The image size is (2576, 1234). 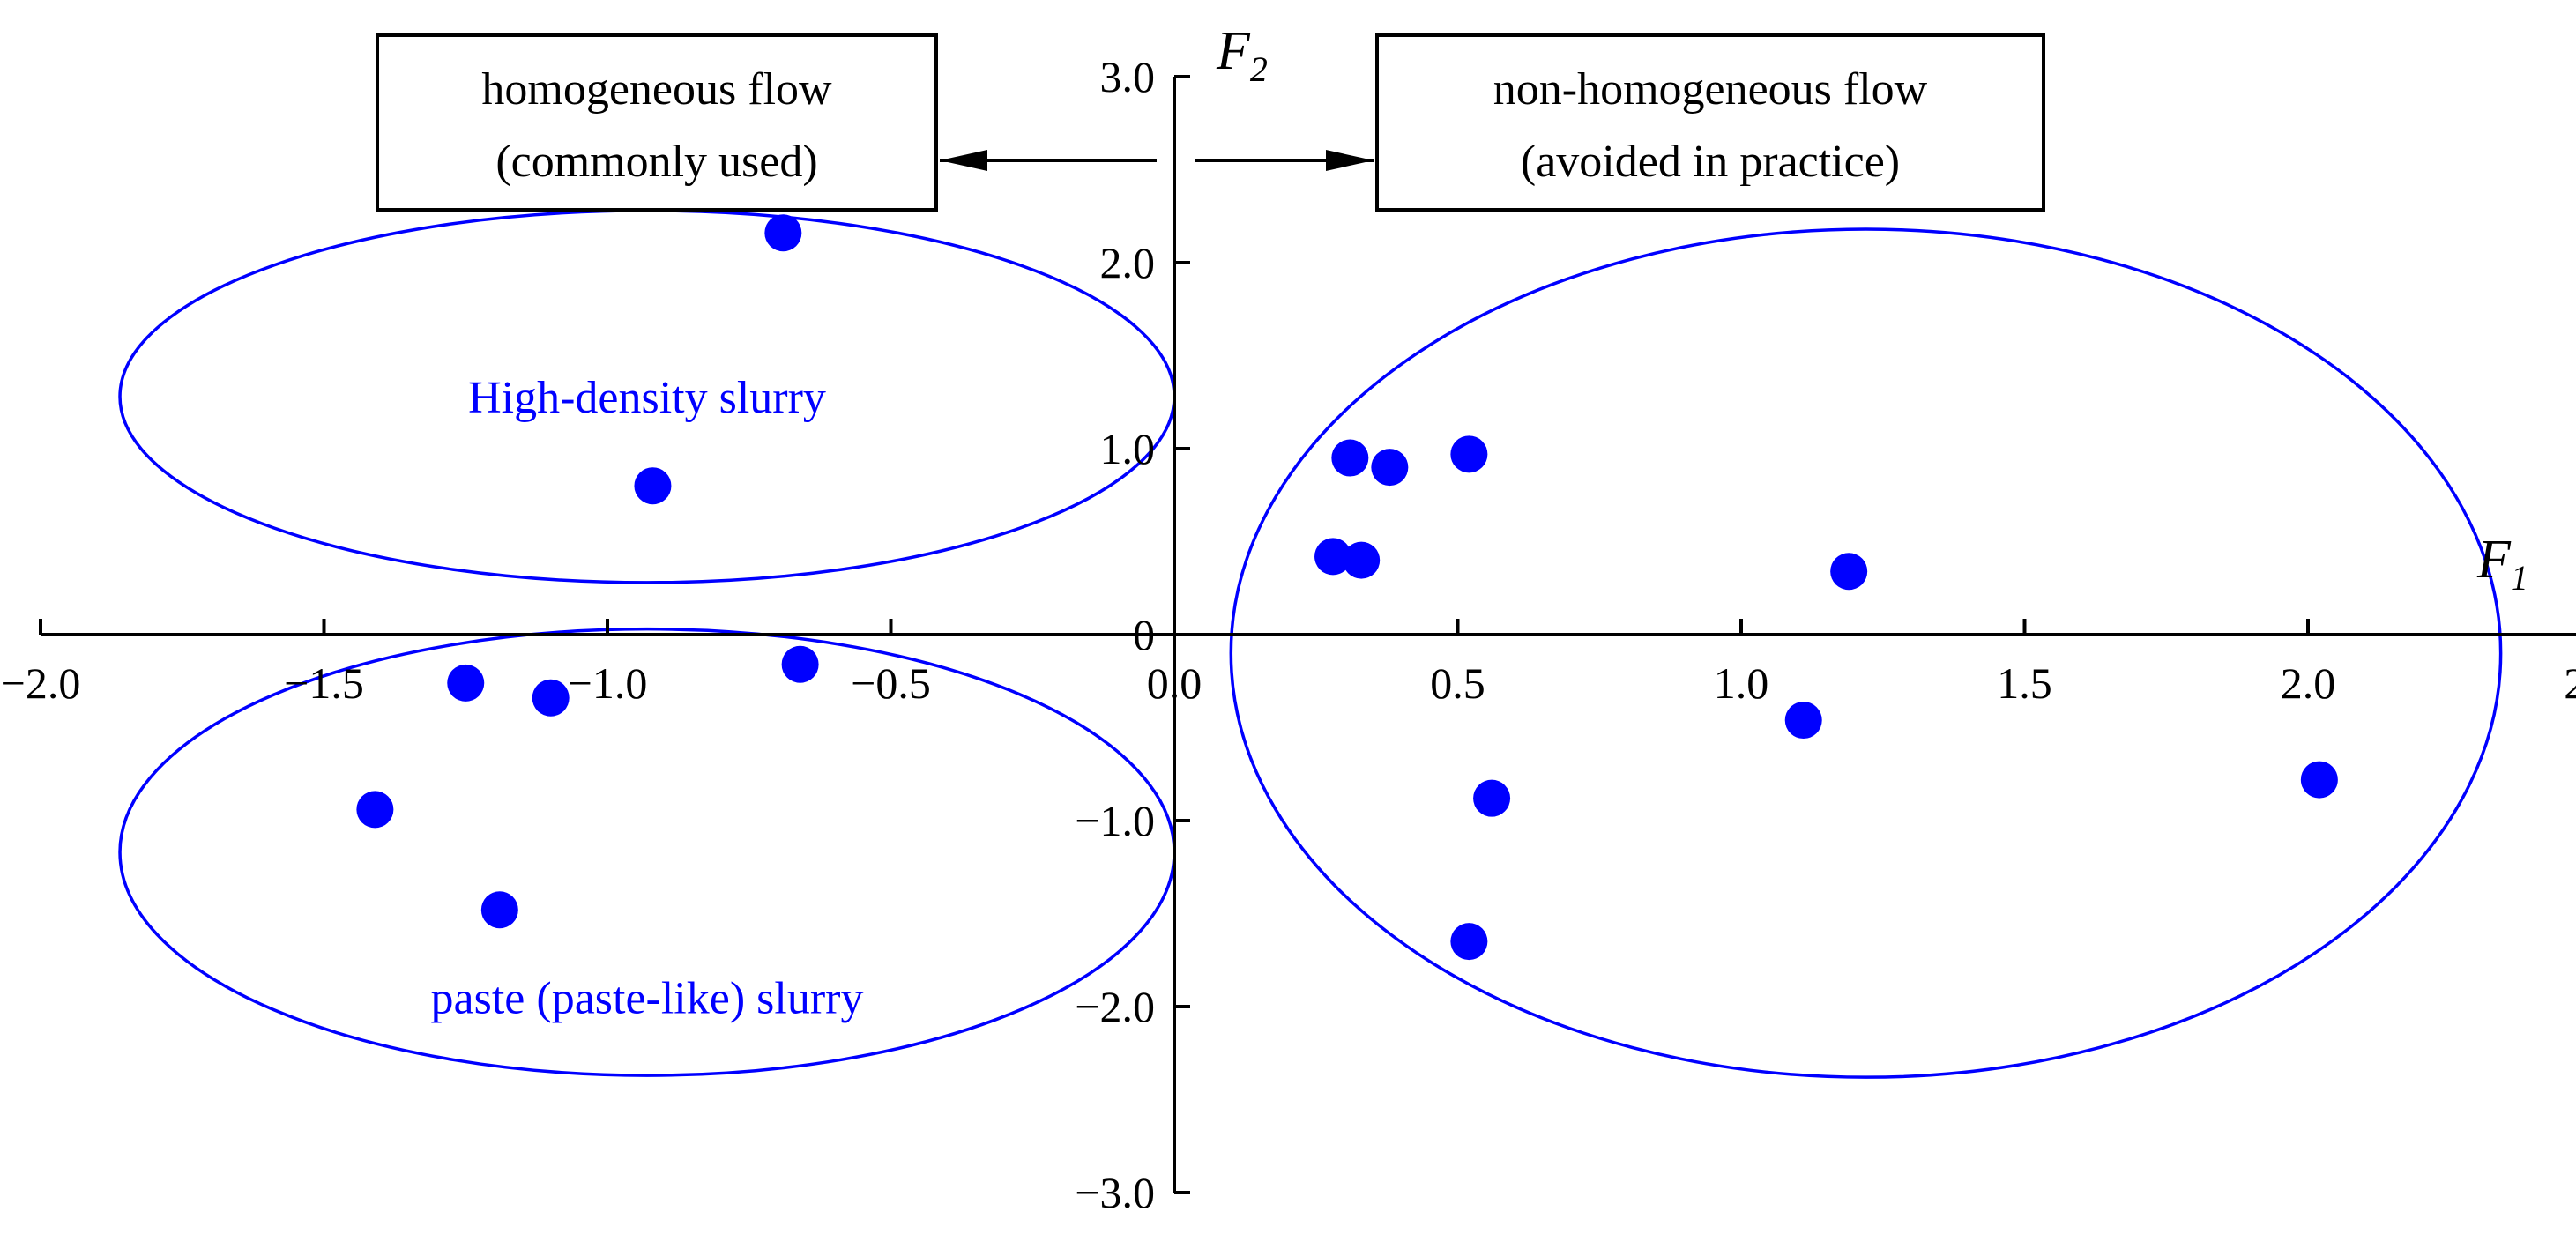 What do you see at coordinates (1128, 262) in the screenshot?
I see `y-tick-label: 2.0` at bounding box center [1128, 262].